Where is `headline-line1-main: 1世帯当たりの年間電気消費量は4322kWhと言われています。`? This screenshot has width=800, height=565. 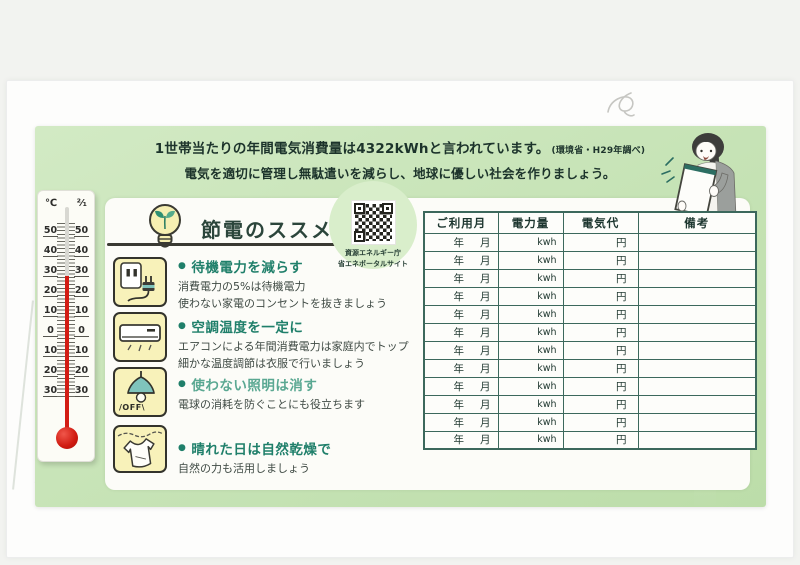
headline-line1-main: 1世帯当たりの年間電気消費量は4322kWhと言われています。 is located at coordinates (352, 149).